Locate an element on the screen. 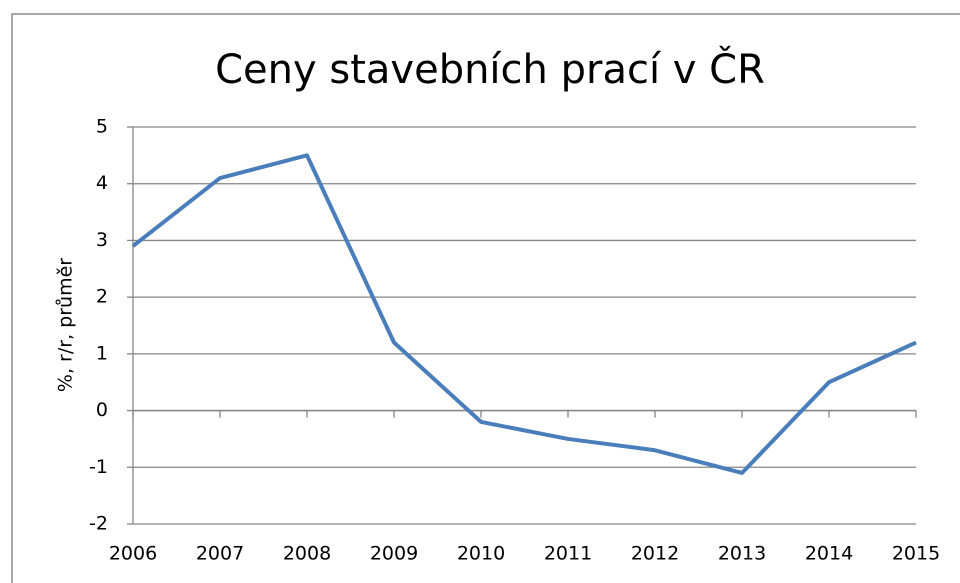  x-tick-label: 2007 is located at coordinates (220, 554).